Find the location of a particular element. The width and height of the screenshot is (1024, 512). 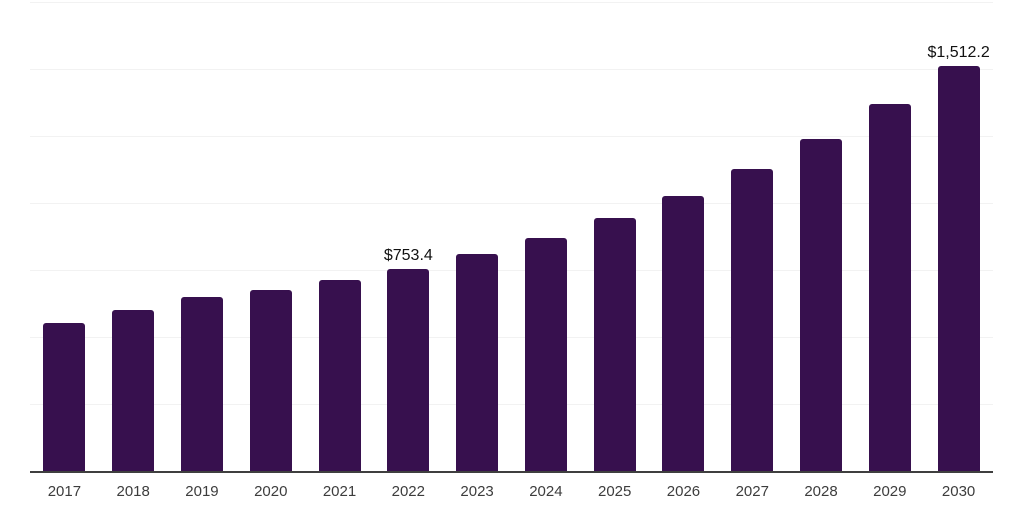

x-tick-2017: 2017 is located at coordinates (64, 491).